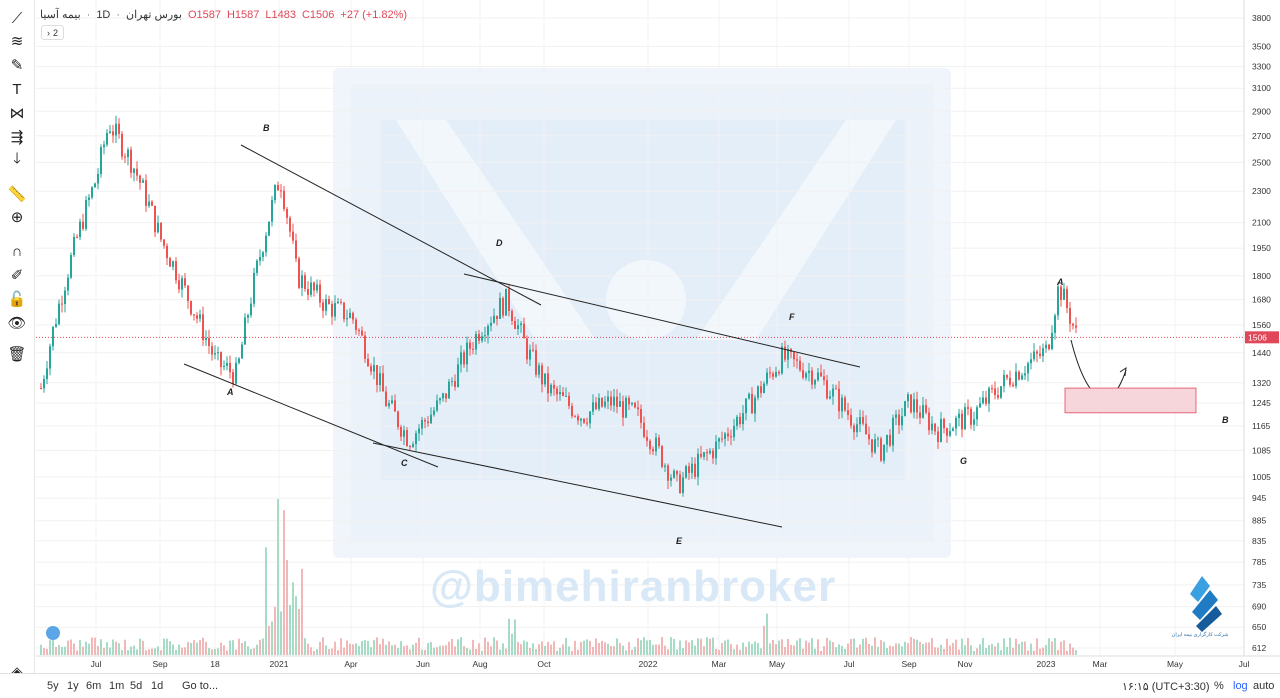 The height and width of the screenshot is (698, 1280). Describe the element at coordinates (17, 354) in the screenshot. I see `trash-icon: 🗑` at that location.